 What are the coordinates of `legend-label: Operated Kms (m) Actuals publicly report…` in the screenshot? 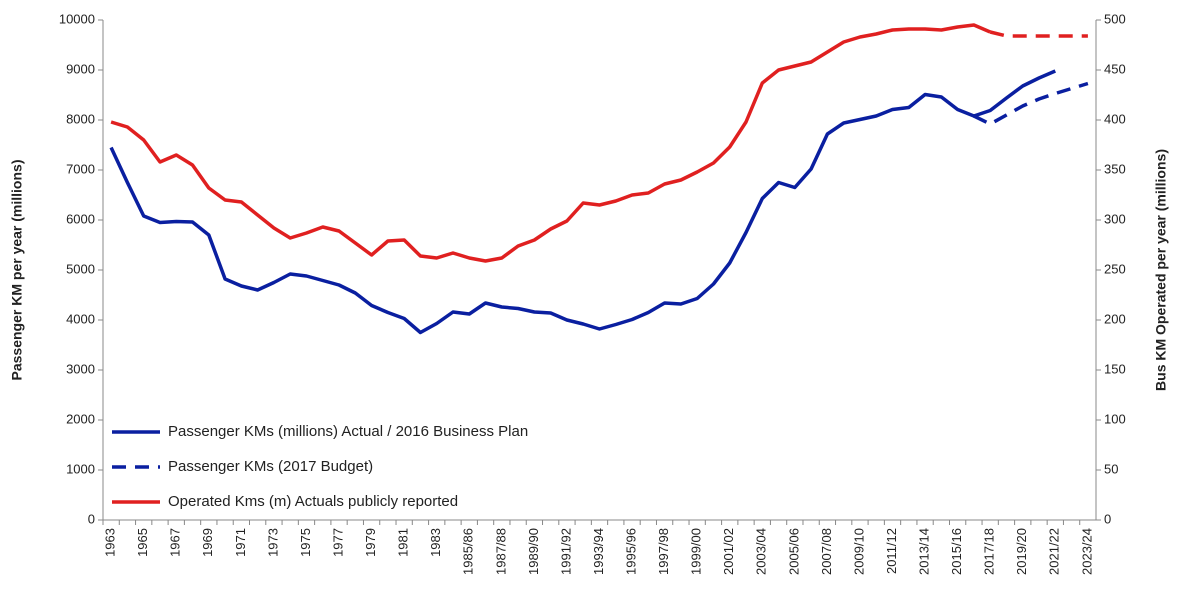 It's located at (313, 501).